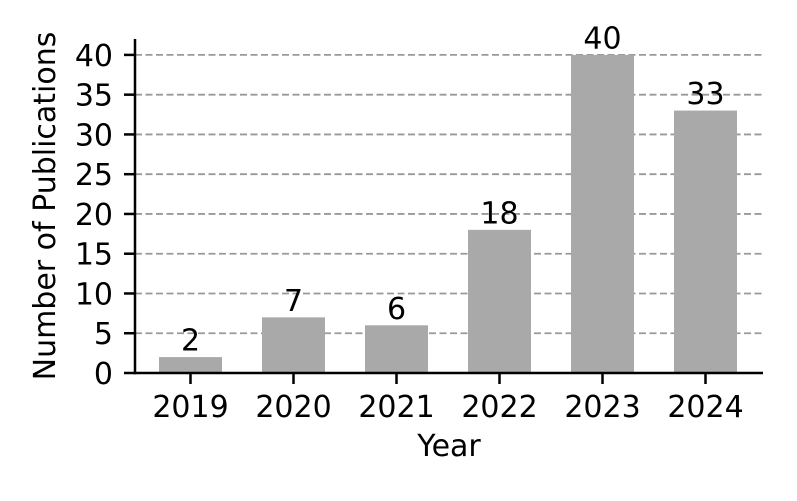 This screenshot has height=501, width=797. Describe the element at coordinates (103, 374) in the screenshot. I see `y-tick-label-0: 0` at that location.